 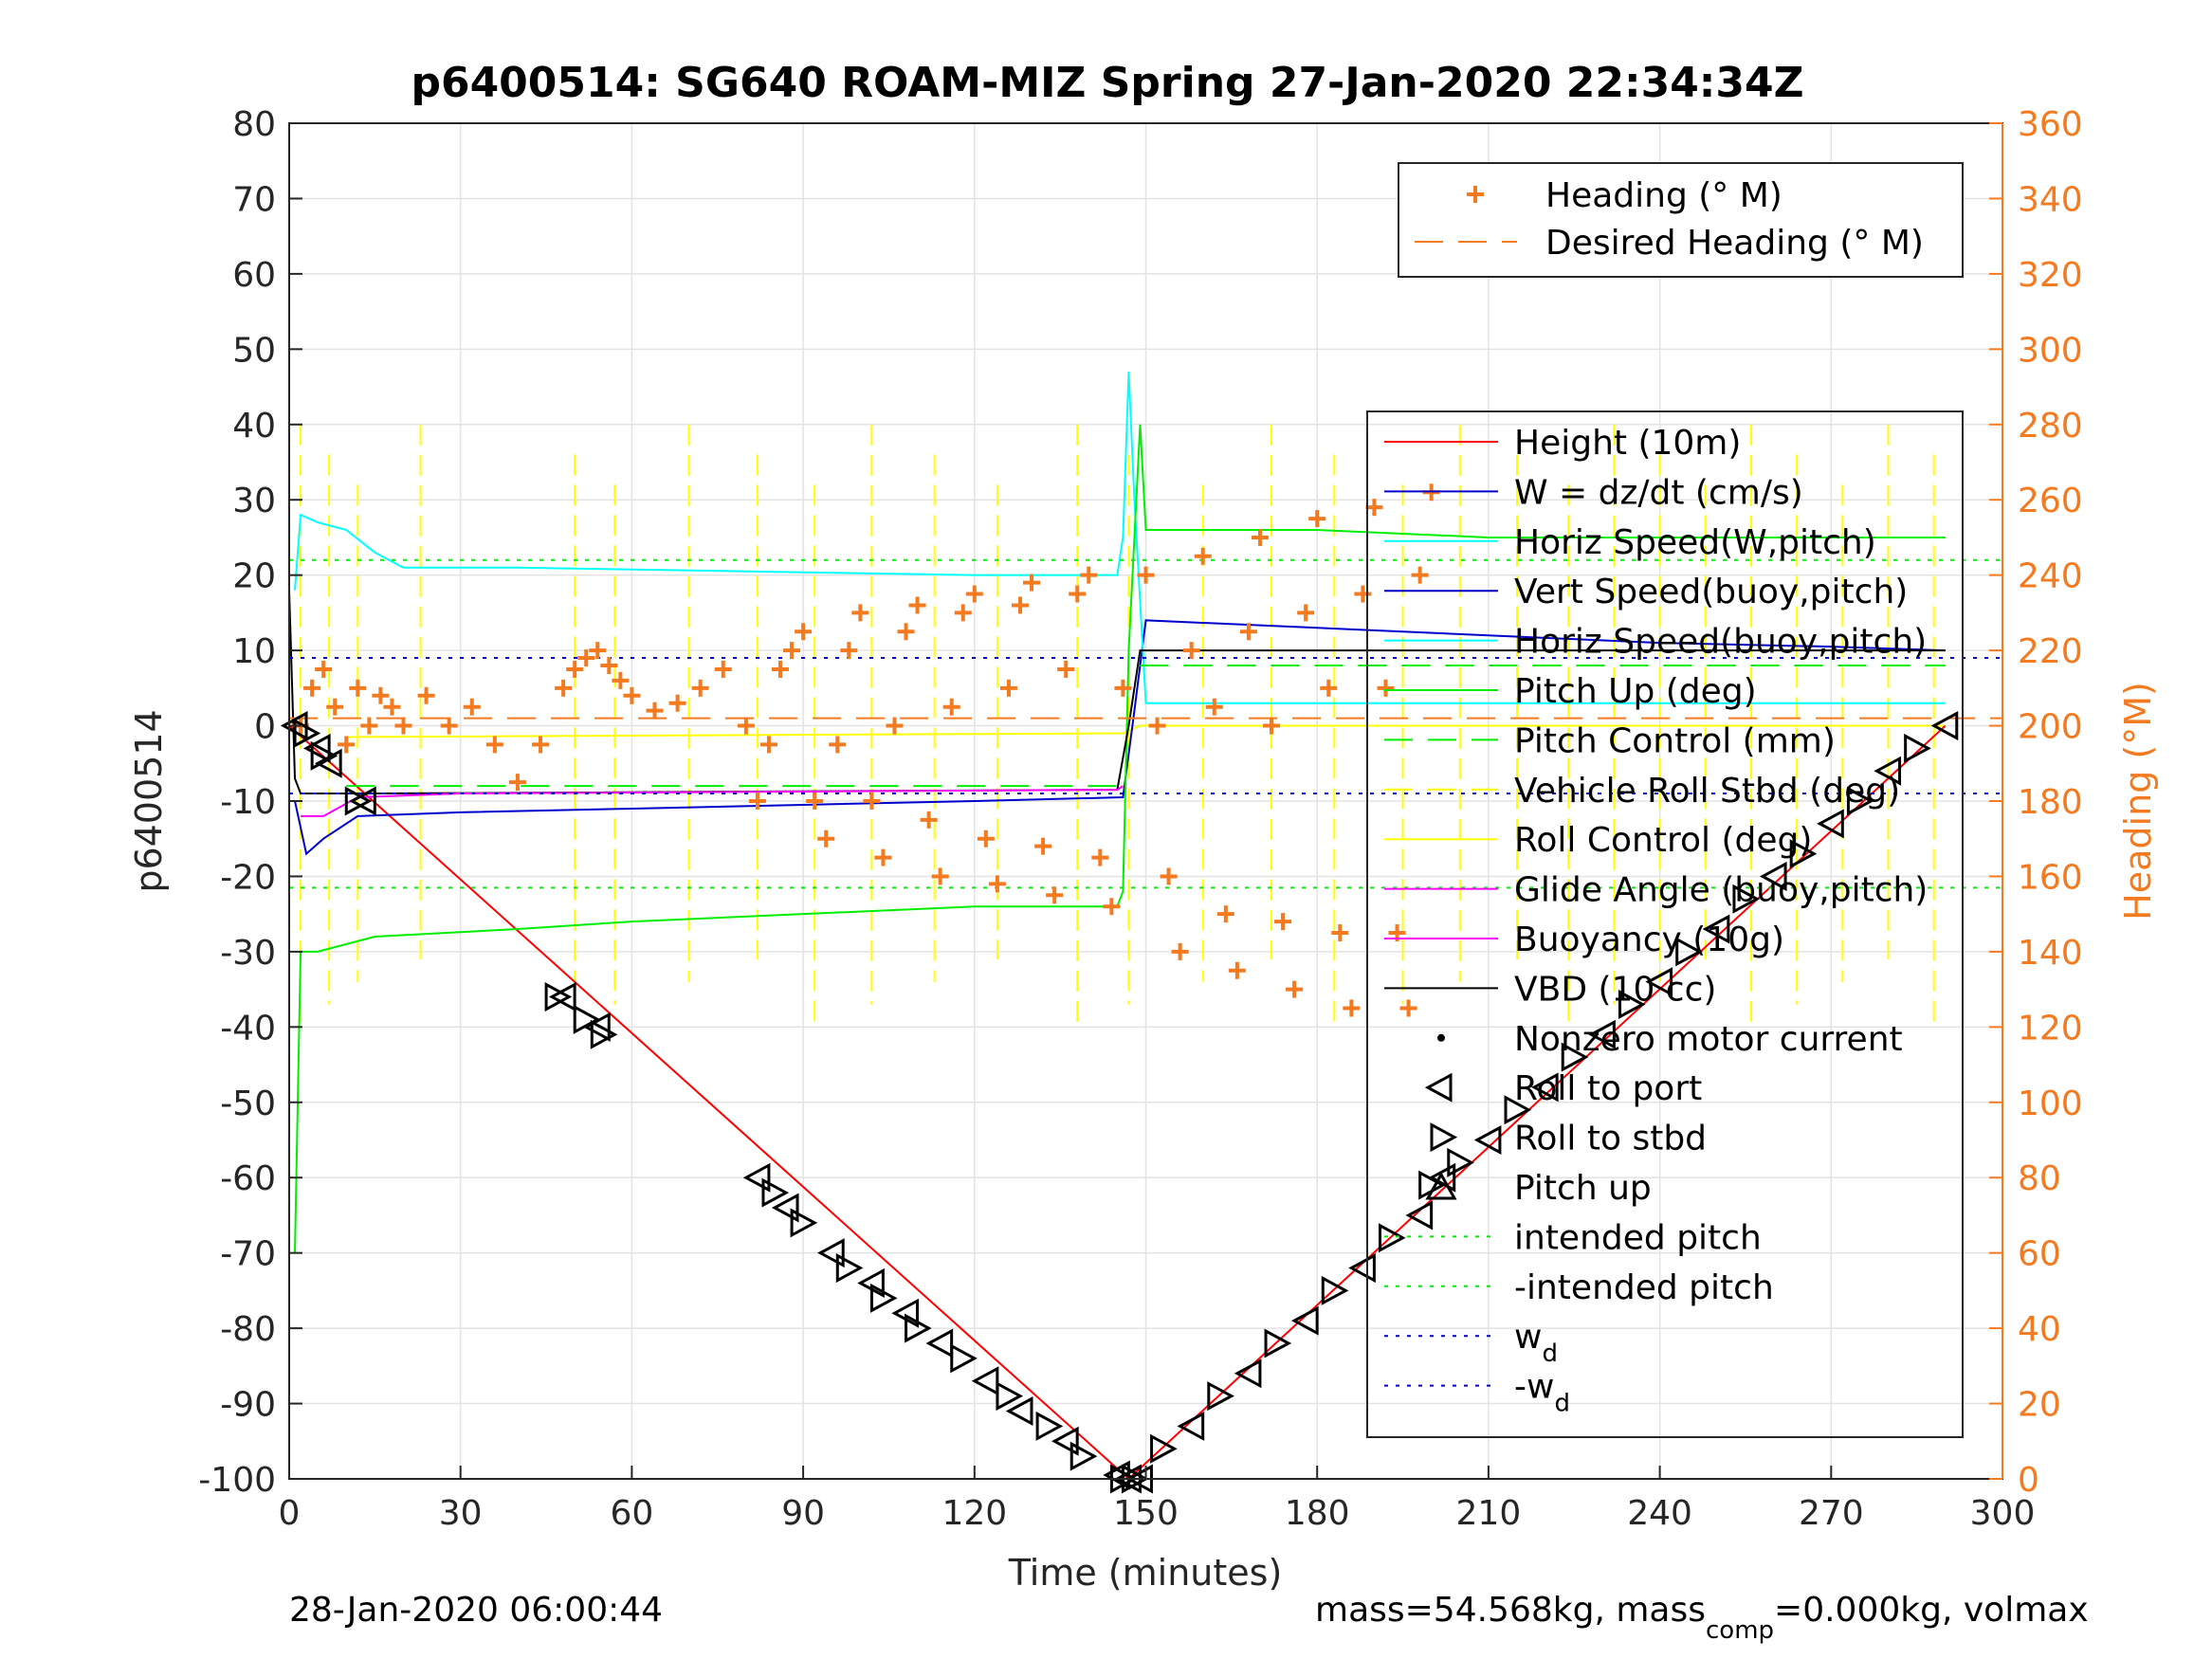 What do you see at coordinates (2050, 953) in the screenshot?
I see `y-right-tick-label: 140` at bounding box center [2050, 953].